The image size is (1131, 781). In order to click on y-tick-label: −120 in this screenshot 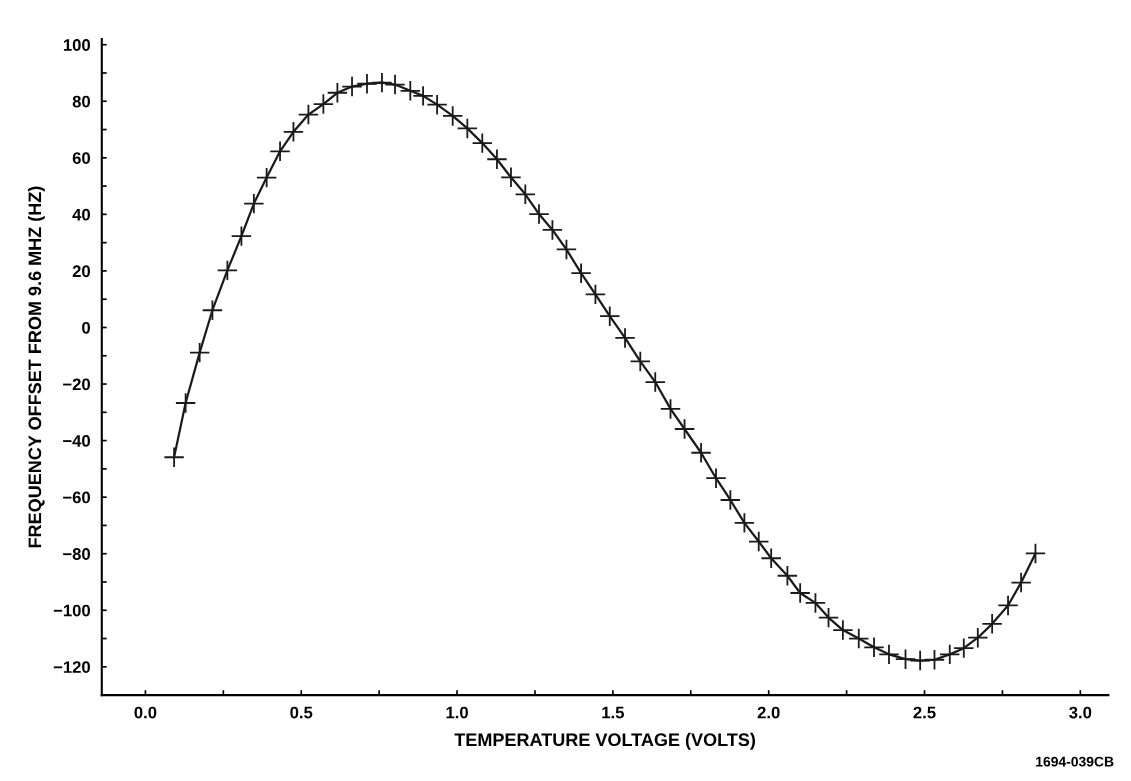, I will do `click(71, 667)`.